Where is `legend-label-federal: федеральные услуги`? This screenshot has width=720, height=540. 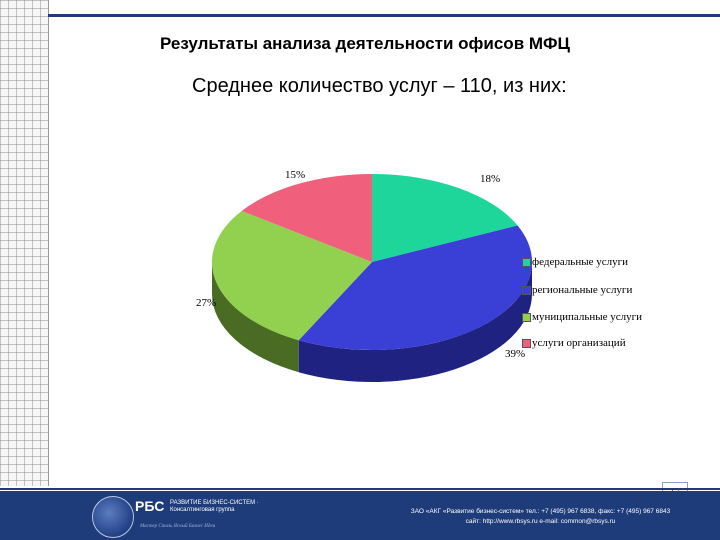 legend-label-federal: федеральные услуги is located at coordinates (580, 262).